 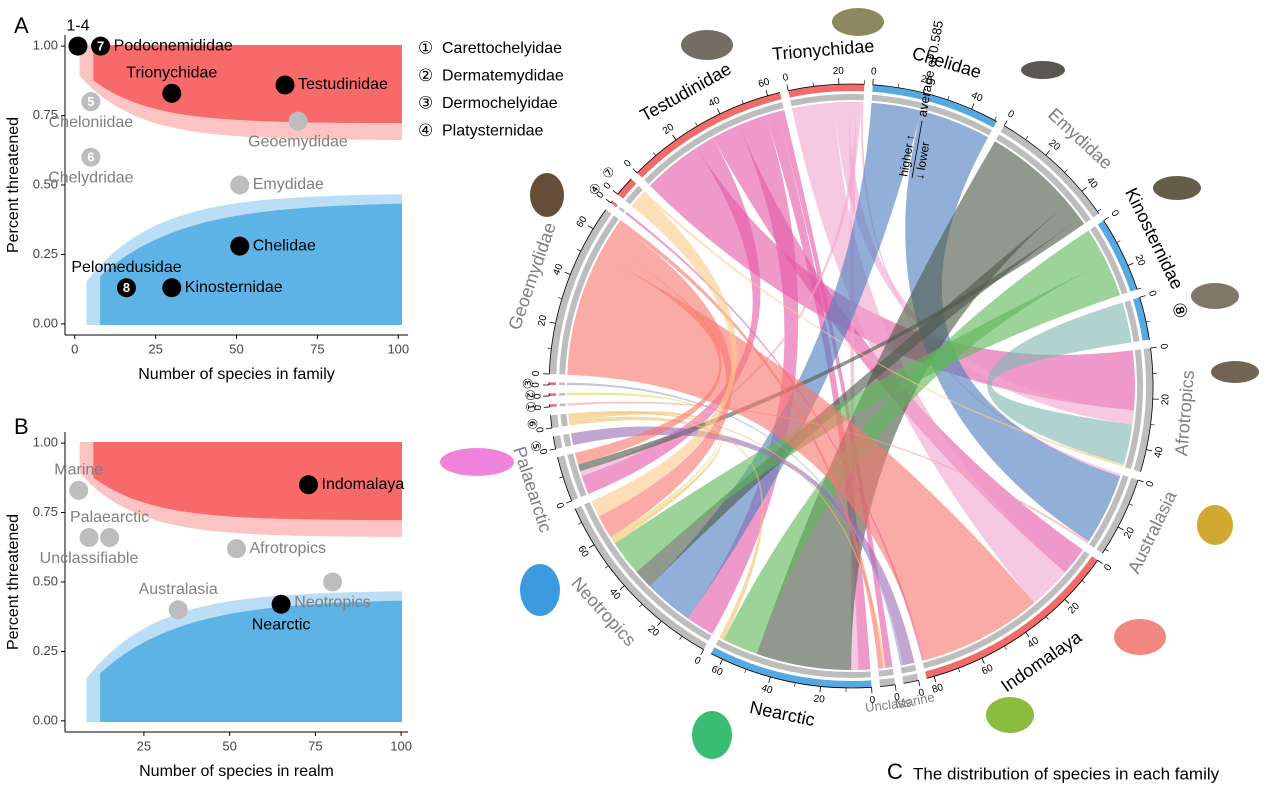 I want to click on y-tick-label: 0.75, so click(x=45, y=511).